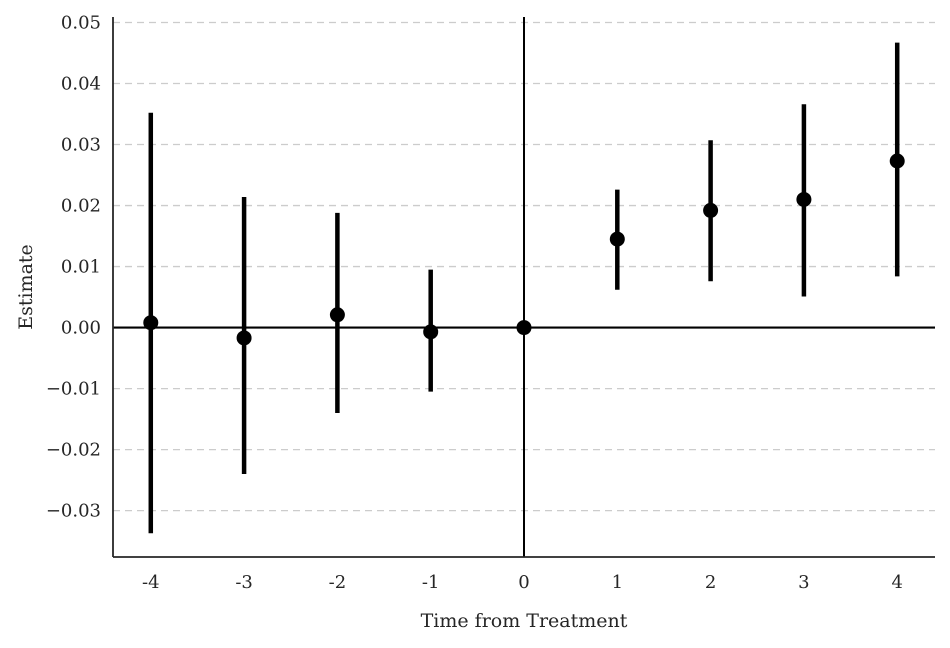 This screenshot has width=950, height=648. Describe the element at coordinates (244, 582) in the screenshot. I see `x-tick-label: -3` at that location.